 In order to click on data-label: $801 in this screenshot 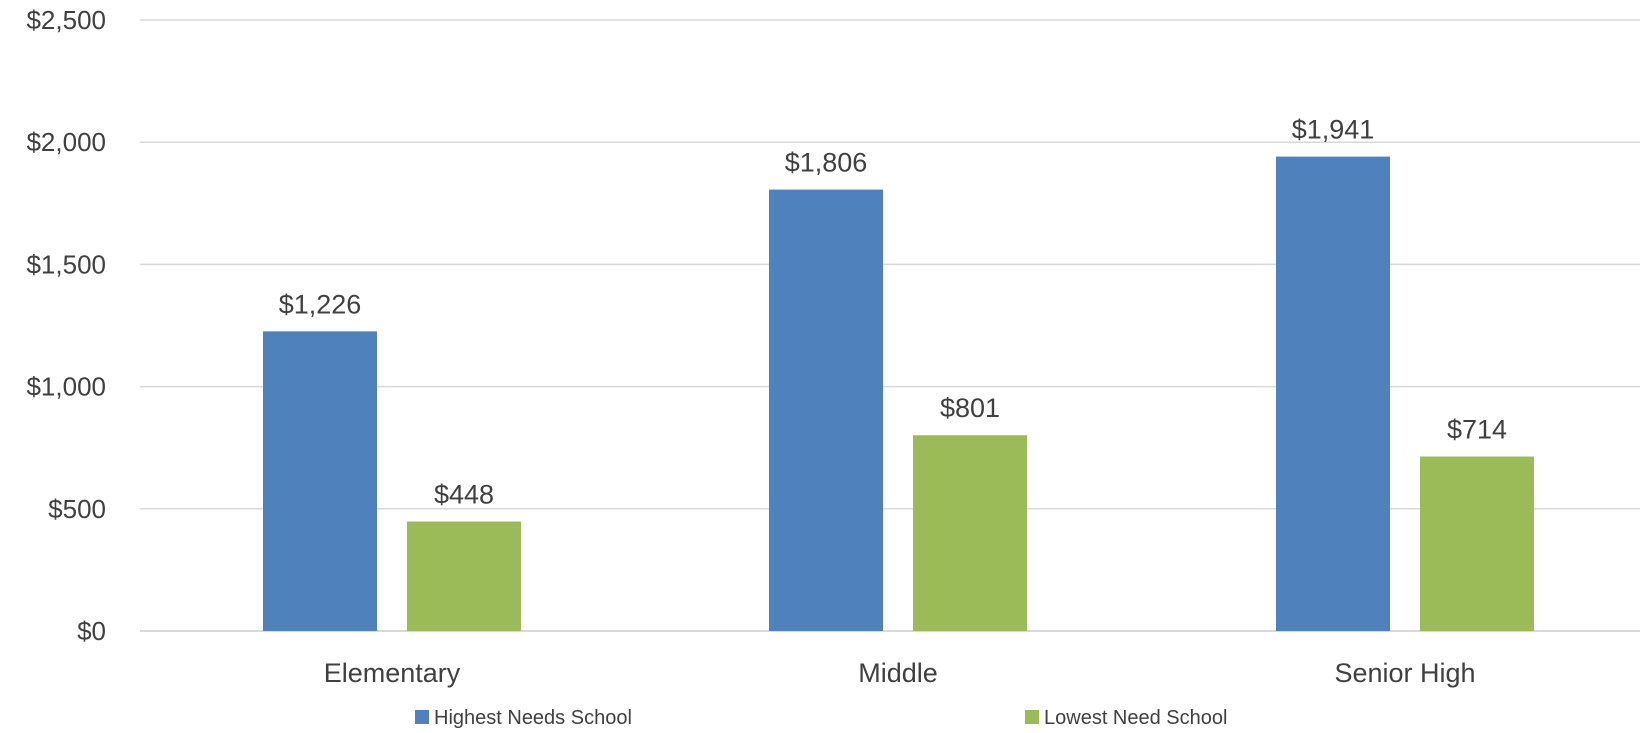, I will do `click(970, 408)`.